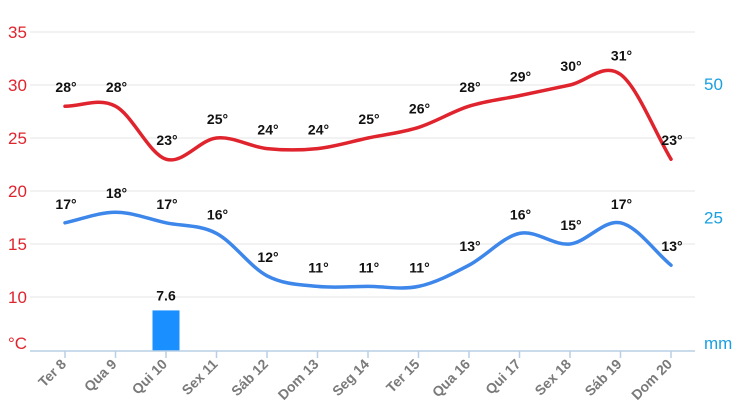 The height and width of the screenshot is (419, 750). Describe the element at coordinates (651, 379) in the screenshot. I see `x-tick-label: Dom 20` at that location.